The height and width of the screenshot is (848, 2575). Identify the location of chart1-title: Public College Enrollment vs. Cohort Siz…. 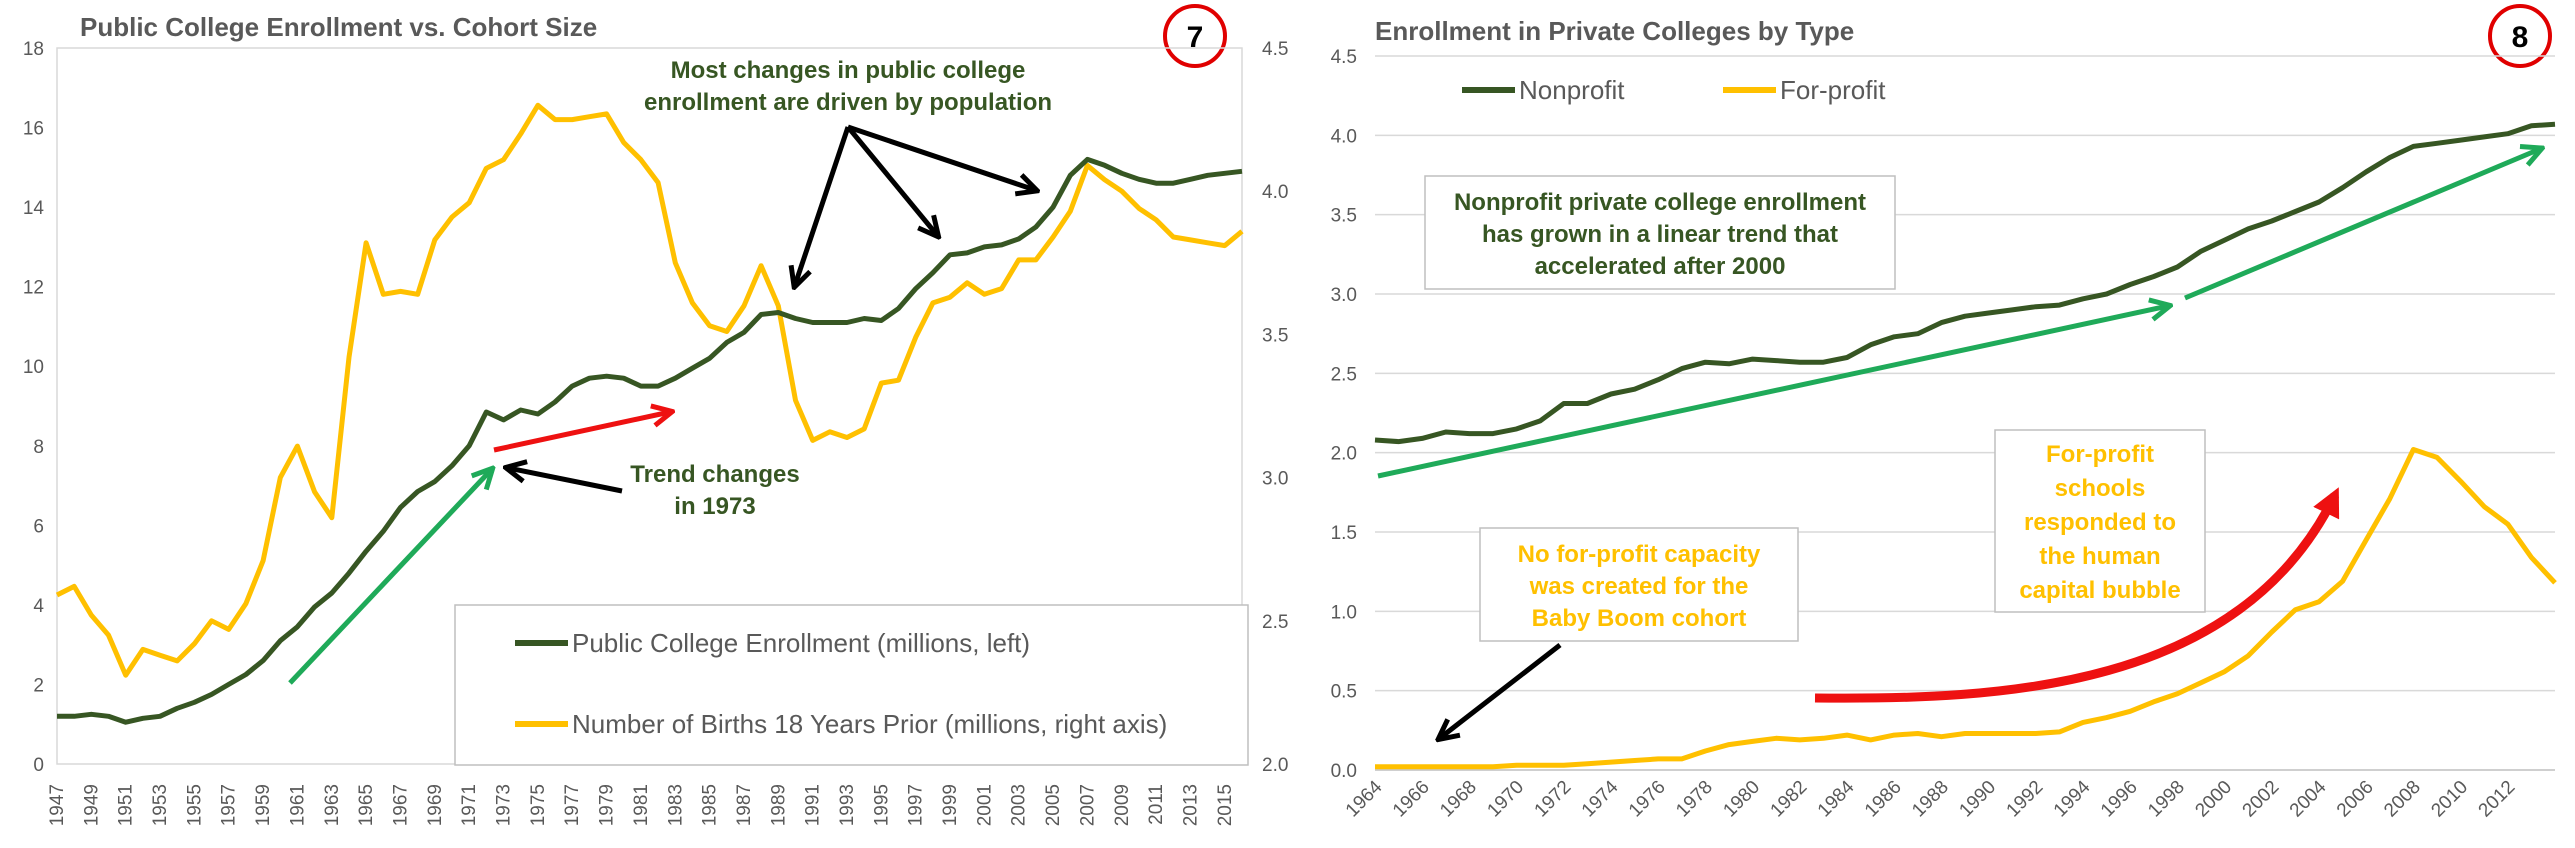
(338, 27).